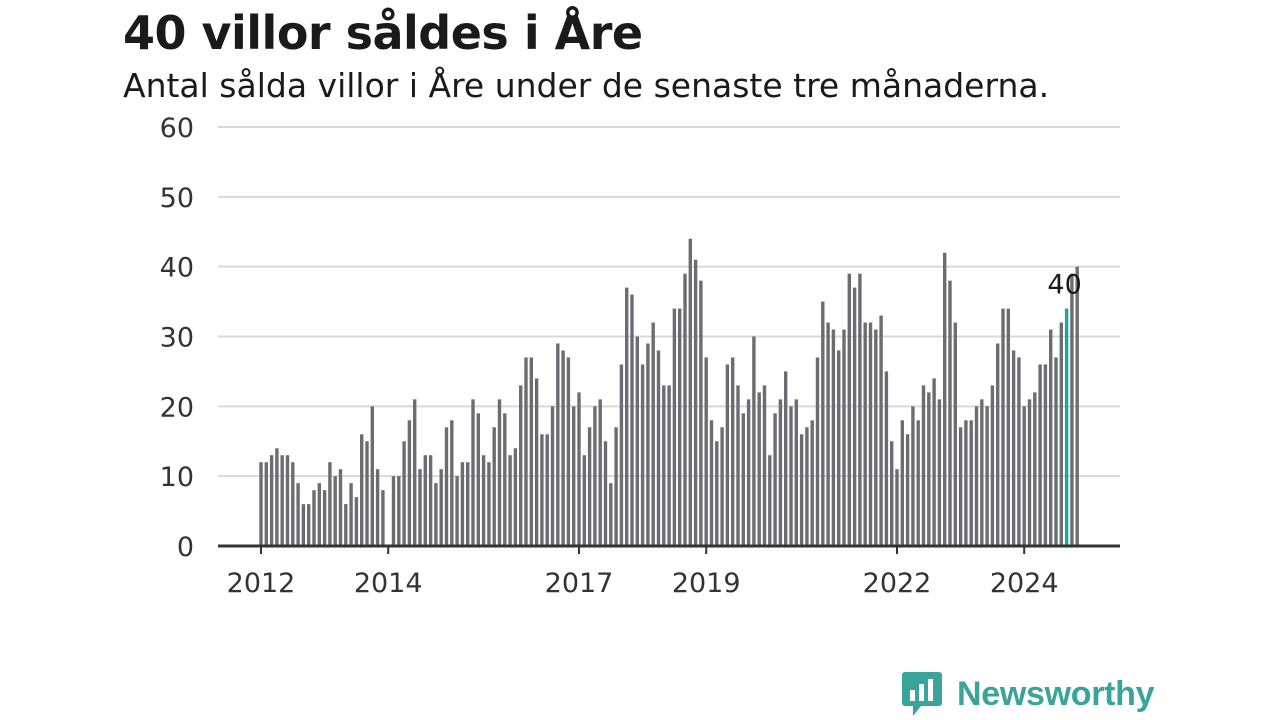 This screenshot has width=1280, height=720. Describe the element at coordinates (177, 268) in the screenshot. I see `y-tick-label: 40` at that location.